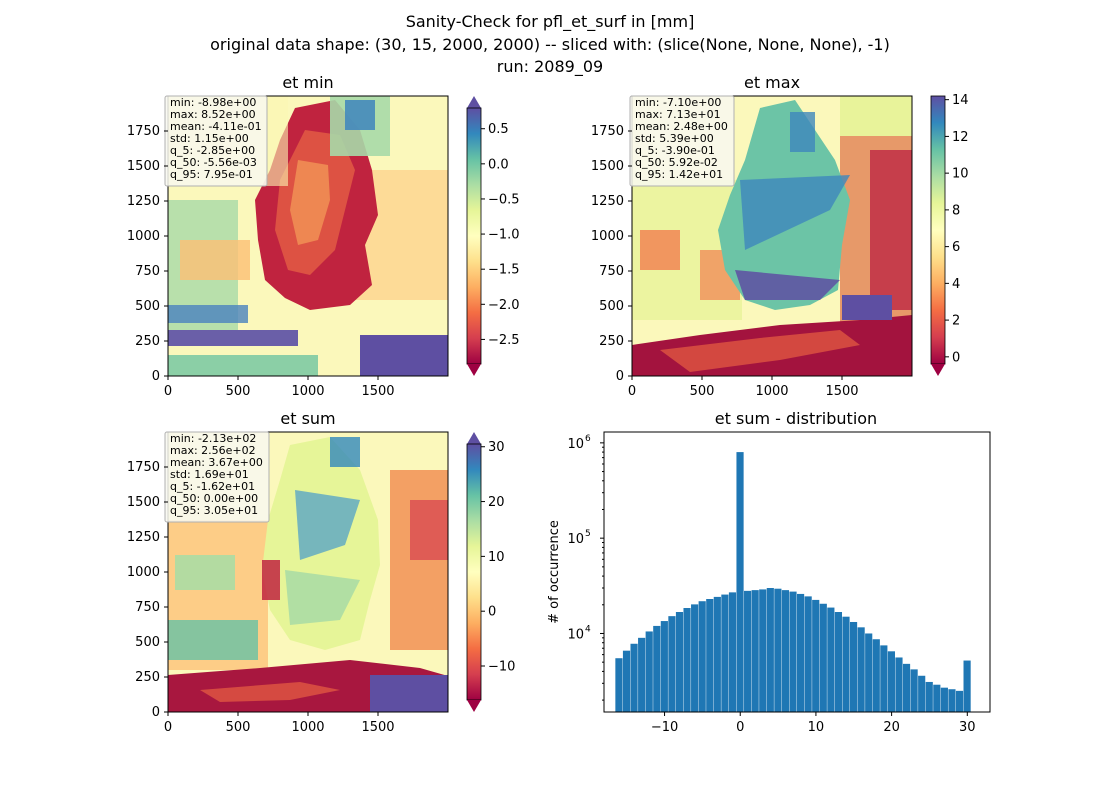 The image size is (1100, 800). Describe the element at coordinates (772, 82) in the screenshot. I see `panel-title-et-max: et max` at that location.